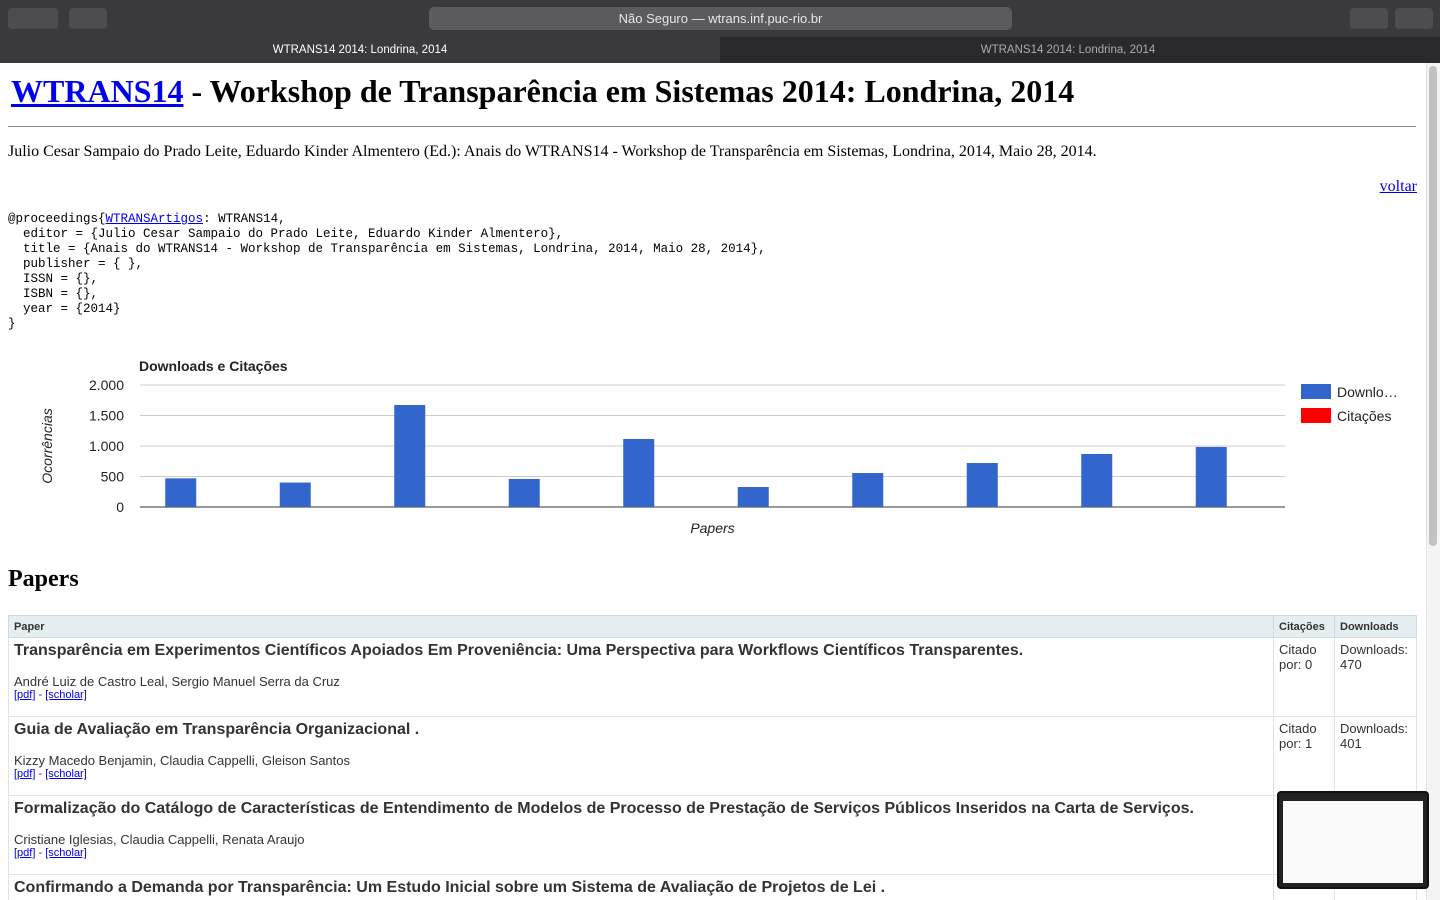 The width and height of the screenshot is (1440, 900). What do you see at coordinates (33, 18) in the screenshot?
I see `nav-buttons` at bounding box center [33, 18].